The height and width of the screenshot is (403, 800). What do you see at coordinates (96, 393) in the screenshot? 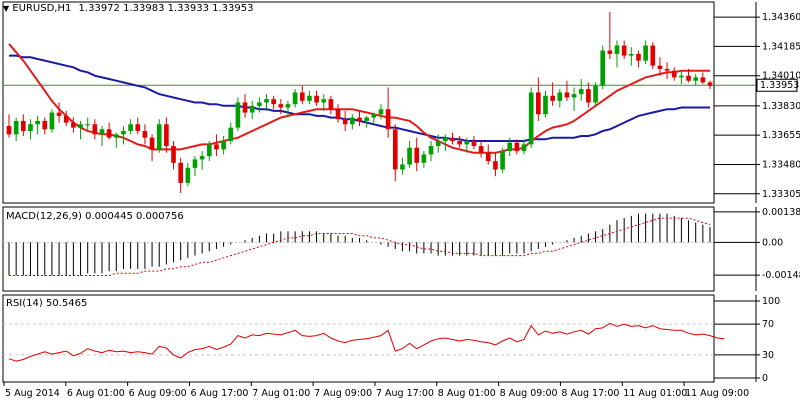
I see `time-tick-label: 6 Aug 01:00` at bounding box center [96, 393].